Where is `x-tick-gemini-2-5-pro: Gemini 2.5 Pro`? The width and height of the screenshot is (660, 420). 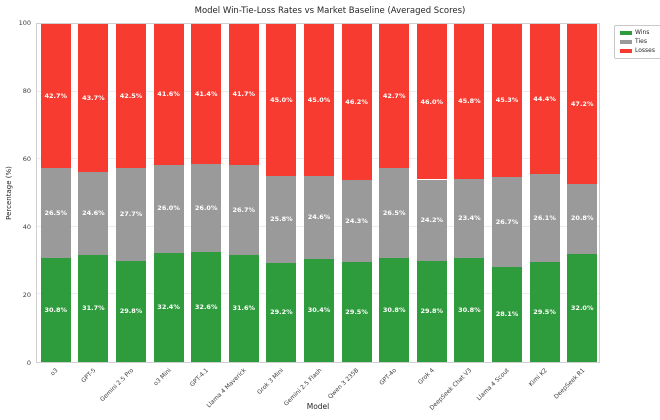
x-tick-gemini-2-5-pro: Gemini 2.5 Pro is located at coordinates (116, 385).